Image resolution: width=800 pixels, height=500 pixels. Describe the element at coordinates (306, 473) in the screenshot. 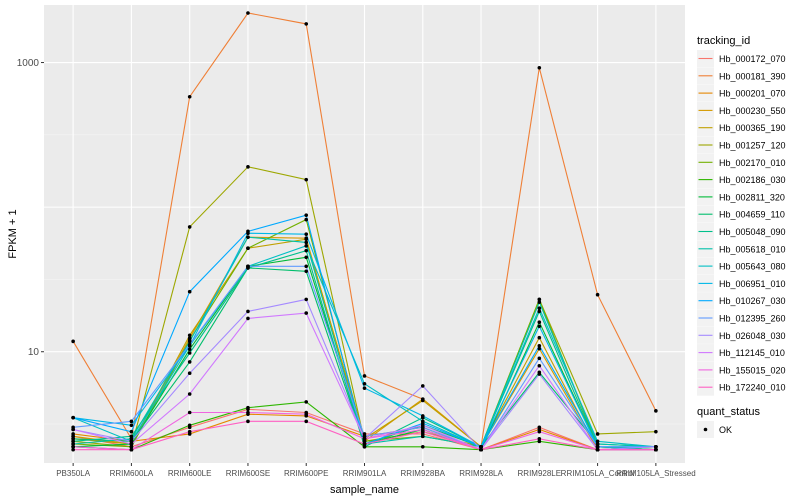

I see `x-tick-label: RRIM600PE` at that location.